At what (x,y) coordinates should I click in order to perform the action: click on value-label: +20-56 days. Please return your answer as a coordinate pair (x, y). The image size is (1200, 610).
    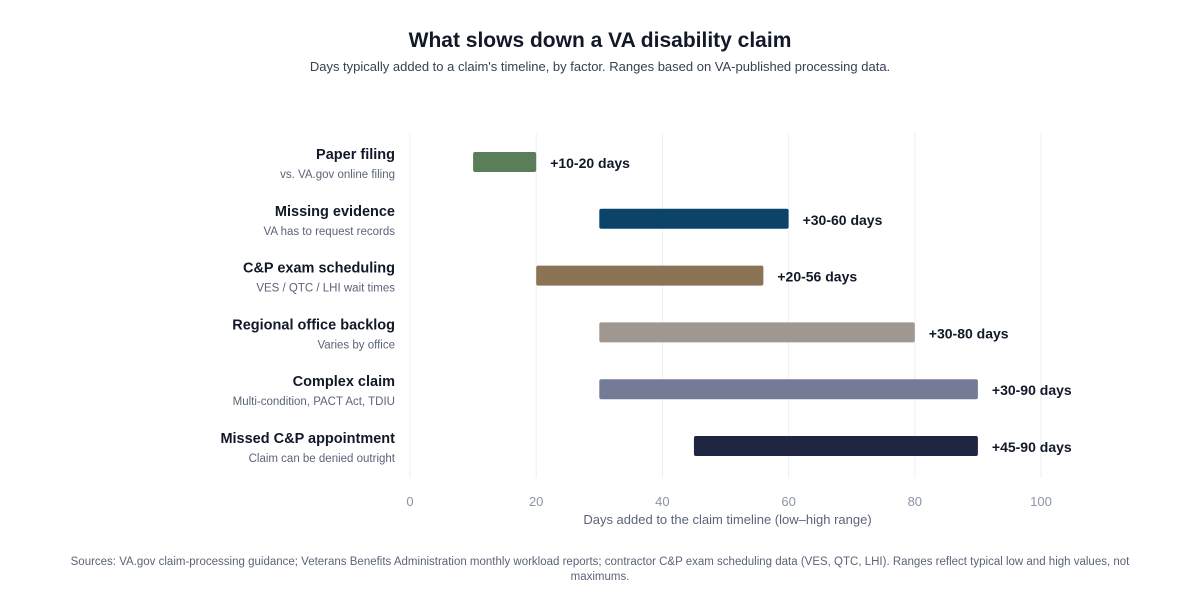
    Looking at the image, I should click on (817, 277).